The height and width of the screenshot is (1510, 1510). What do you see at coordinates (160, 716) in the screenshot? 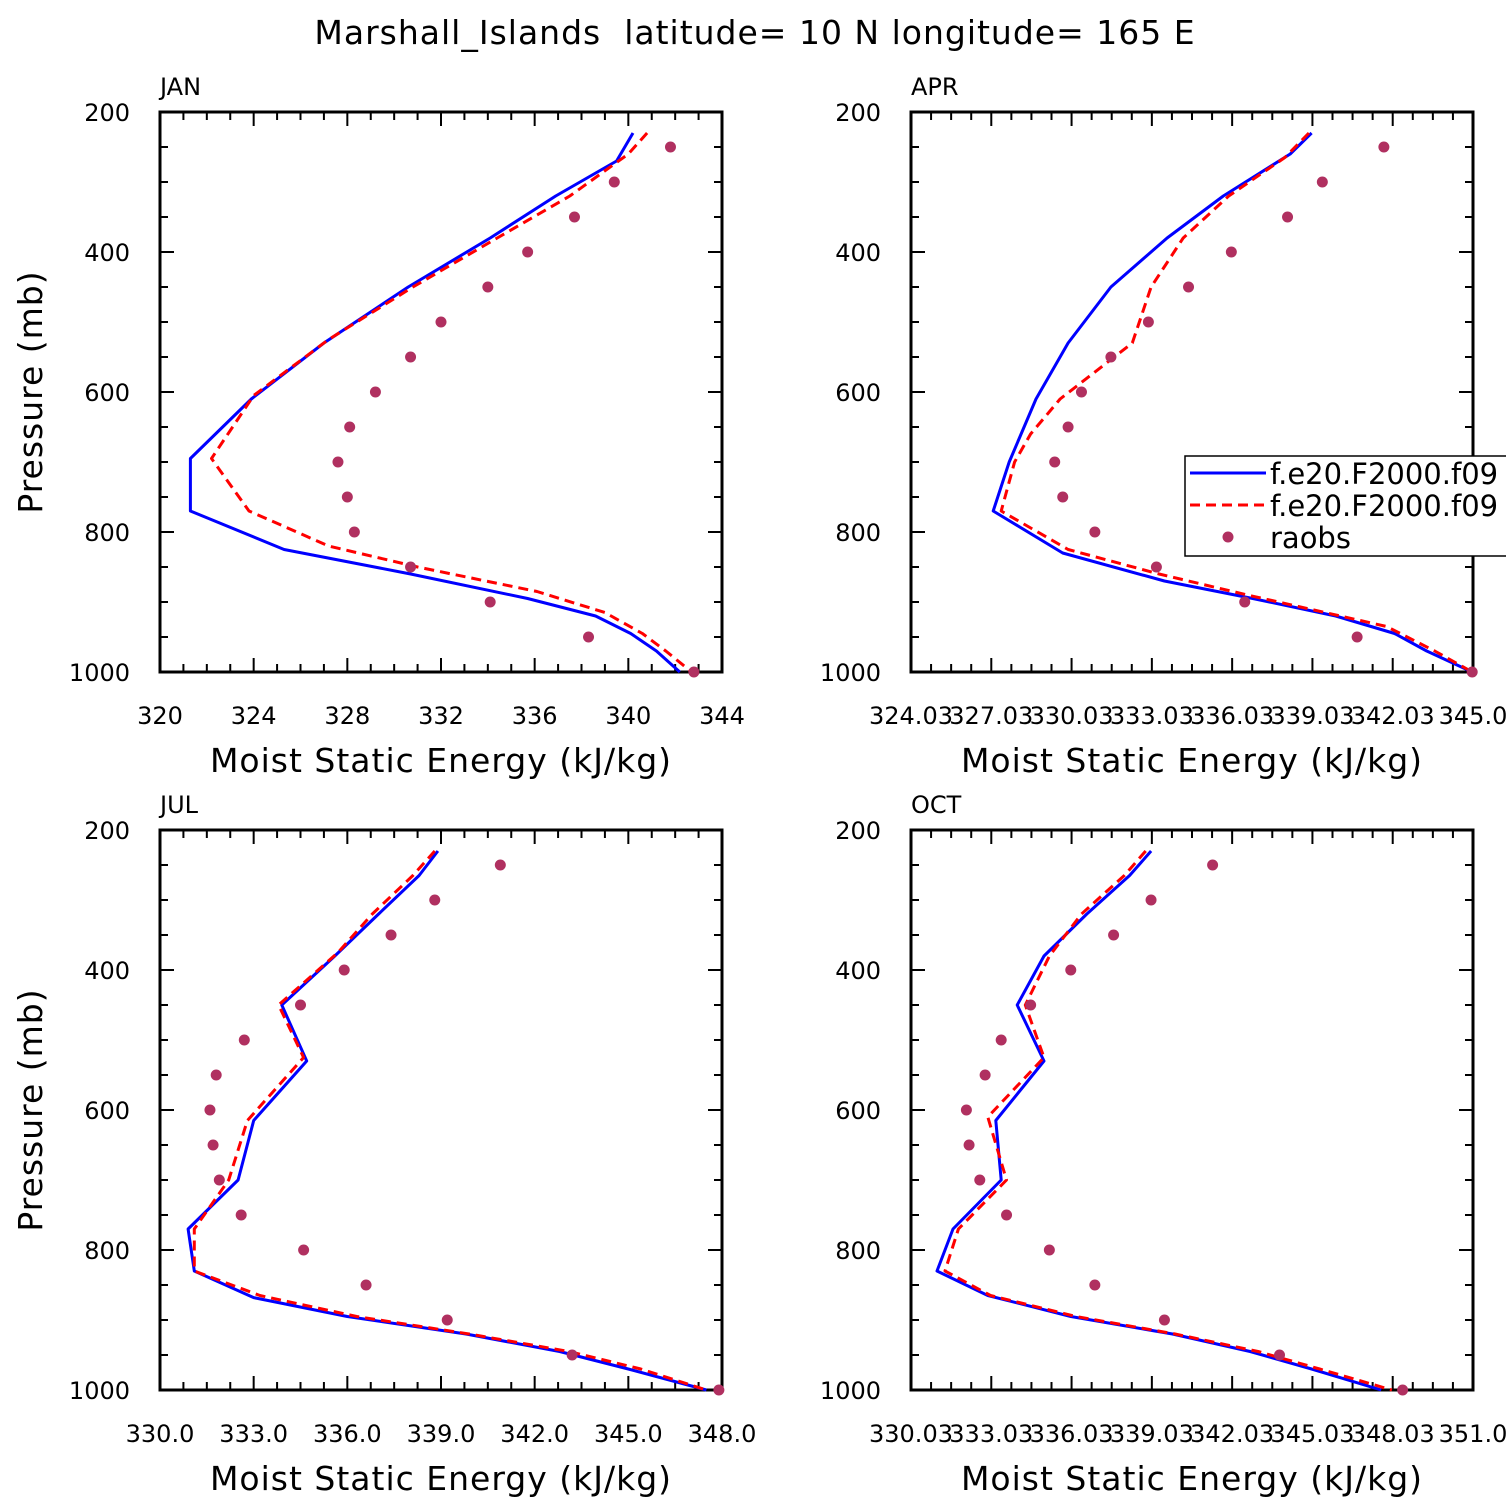
I see `x-tick-label: 320` at bounding box center [160, 716].